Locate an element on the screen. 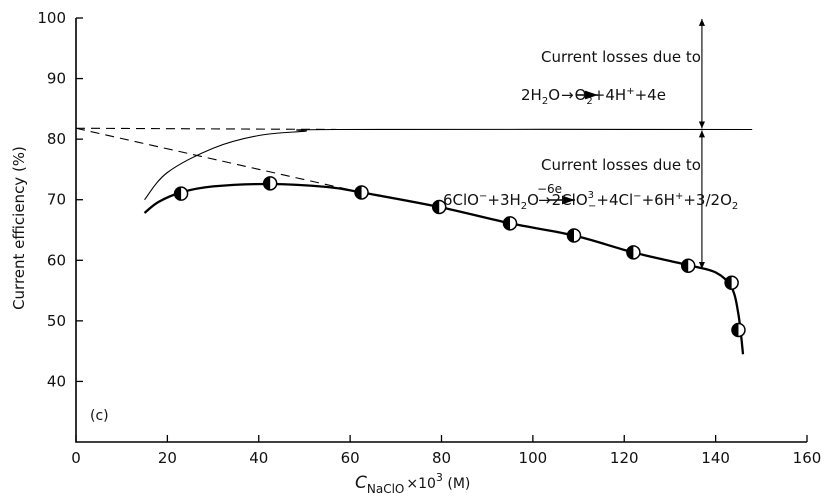 The image size is (831, 498). x-tick-label: 60 is located at coordinates (350, 458).